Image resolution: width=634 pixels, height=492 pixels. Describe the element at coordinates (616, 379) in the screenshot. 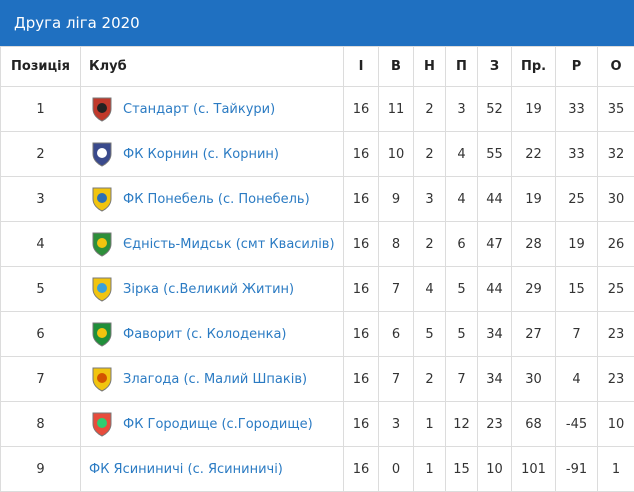

I see `stat-cell: 23` at that location.